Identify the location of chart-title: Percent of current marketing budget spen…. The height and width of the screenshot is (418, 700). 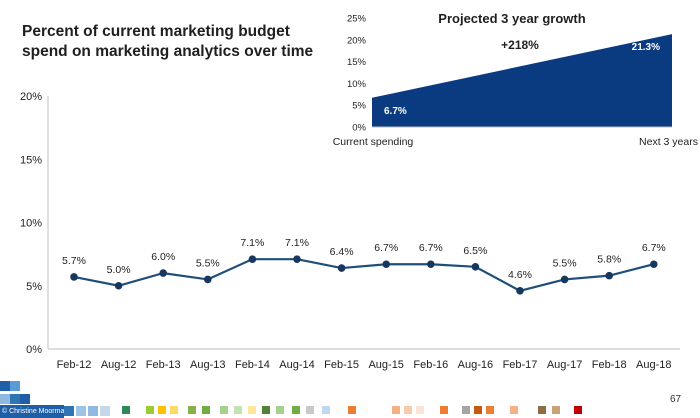
(168, 41).